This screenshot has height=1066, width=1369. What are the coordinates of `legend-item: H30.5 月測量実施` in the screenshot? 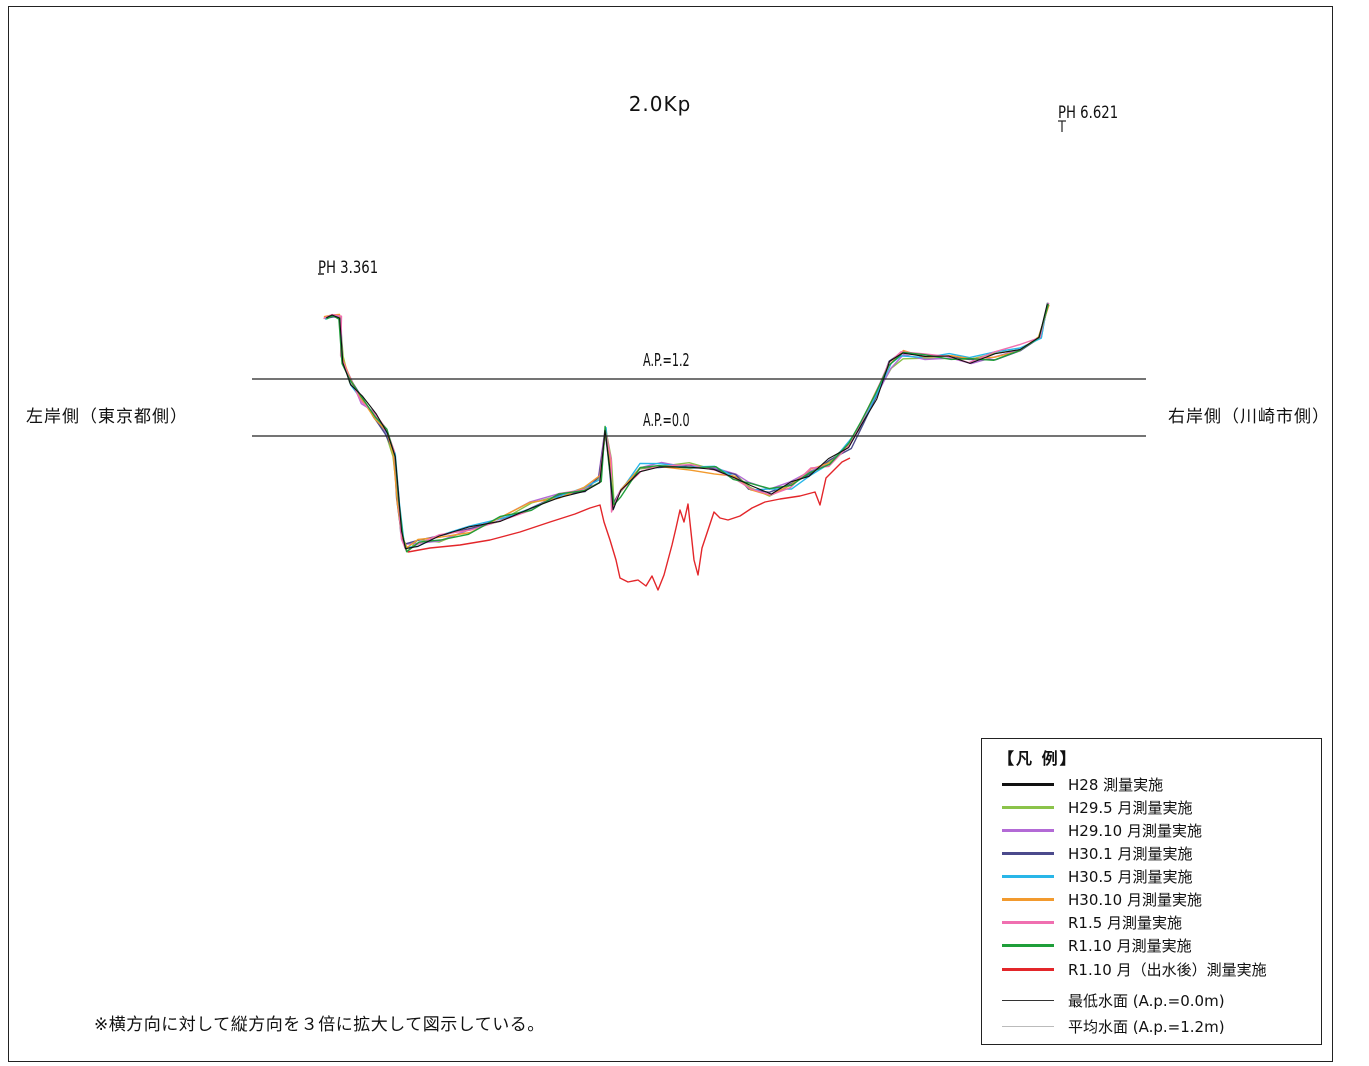 It's located at (1097, 876).